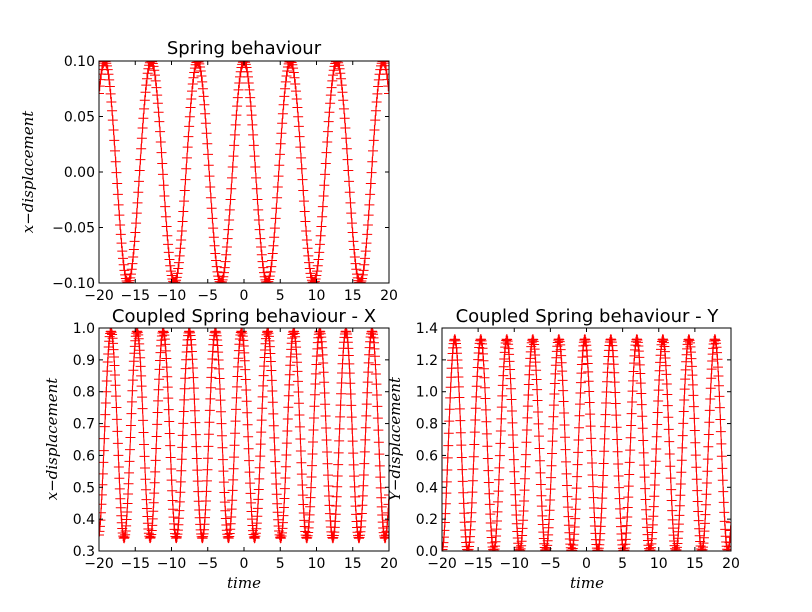 This screenshot has height=612, width=812. What do you see at coordinates (622, 564) in the screenshot?
I see `x-tick-label: 5` at bounding box center [622, 564].